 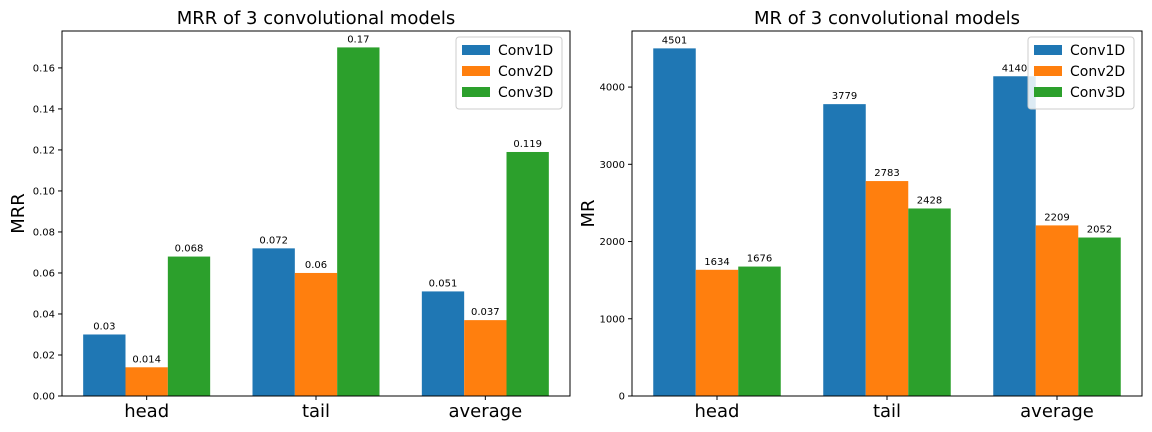 I want to click on mrr-bar-conv2d-head, so click(x=146, y=381).